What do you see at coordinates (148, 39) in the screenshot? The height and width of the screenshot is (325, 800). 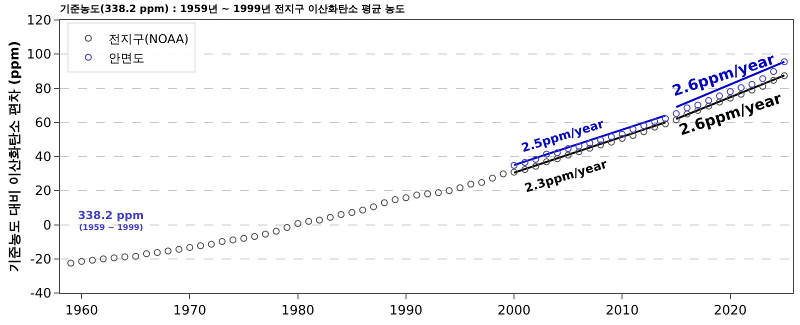 I see `legend-label: 전지구(NOAA)` at bounding box center [148, 39].